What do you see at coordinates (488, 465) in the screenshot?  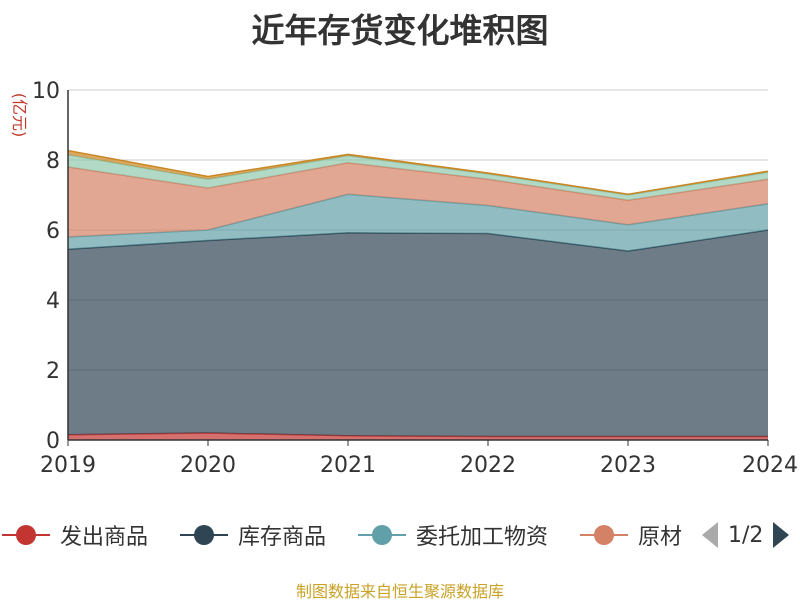 I see `x-tick-label: 2022` at bounding box center [488, 465].